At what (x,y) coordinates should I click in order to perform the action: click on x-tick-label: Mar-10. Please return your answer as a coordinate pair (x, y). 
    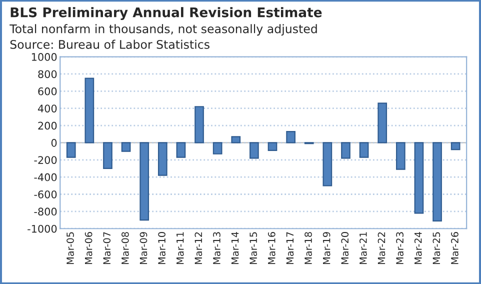
    Looking at the image, I should click on (162, 248).